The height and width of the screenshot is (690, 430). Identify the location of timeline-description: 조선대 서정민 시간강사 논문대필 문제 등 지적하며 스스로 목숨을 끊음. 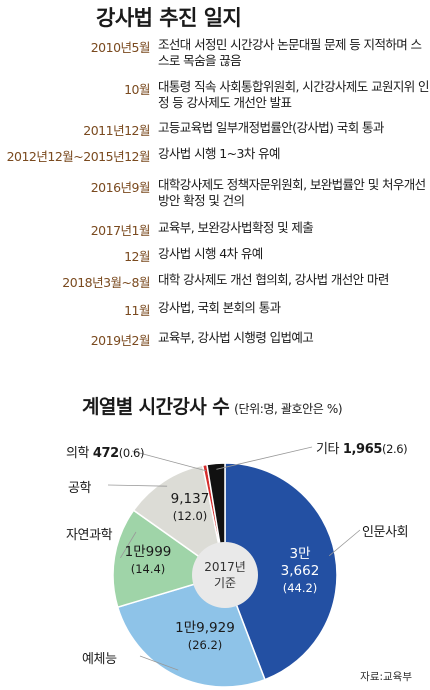
(290, 52).